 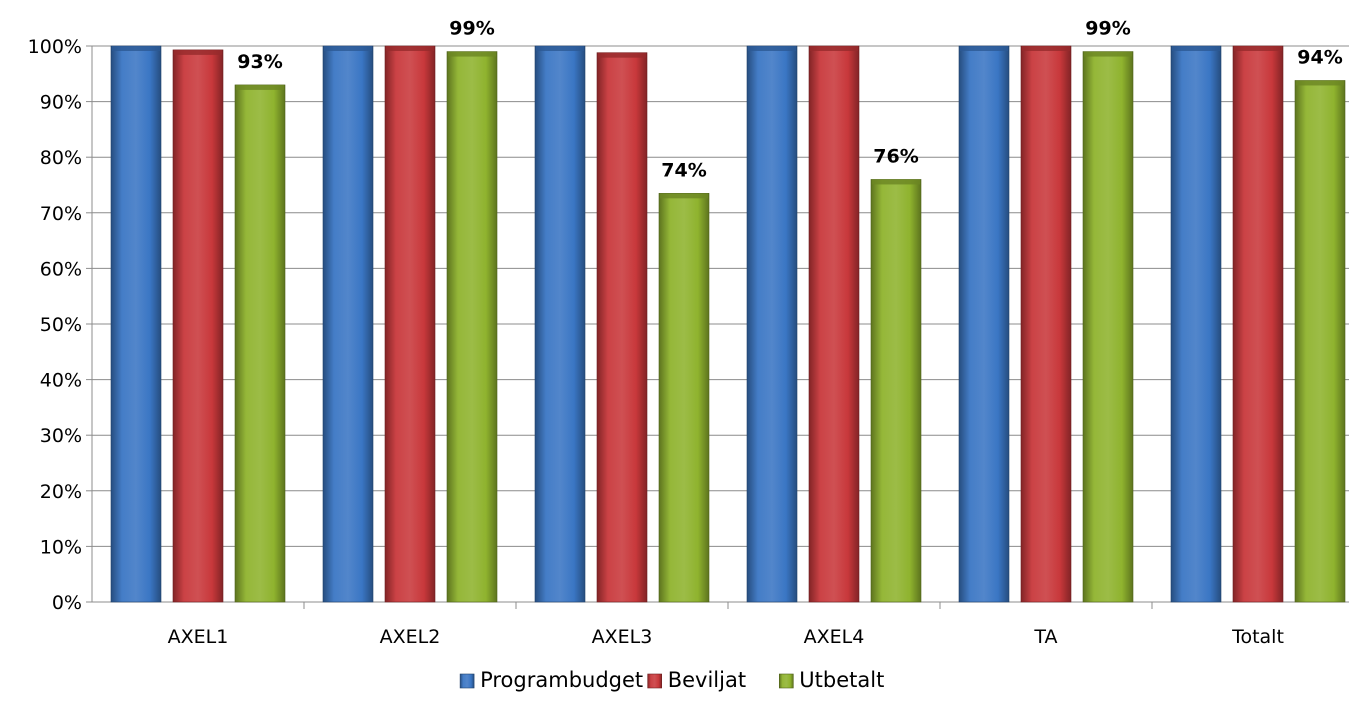 What do you see at coordinates (834, 637) in the screenshot?
I see `x-tick-label: AXEL4` at bounding box center [834, 637].